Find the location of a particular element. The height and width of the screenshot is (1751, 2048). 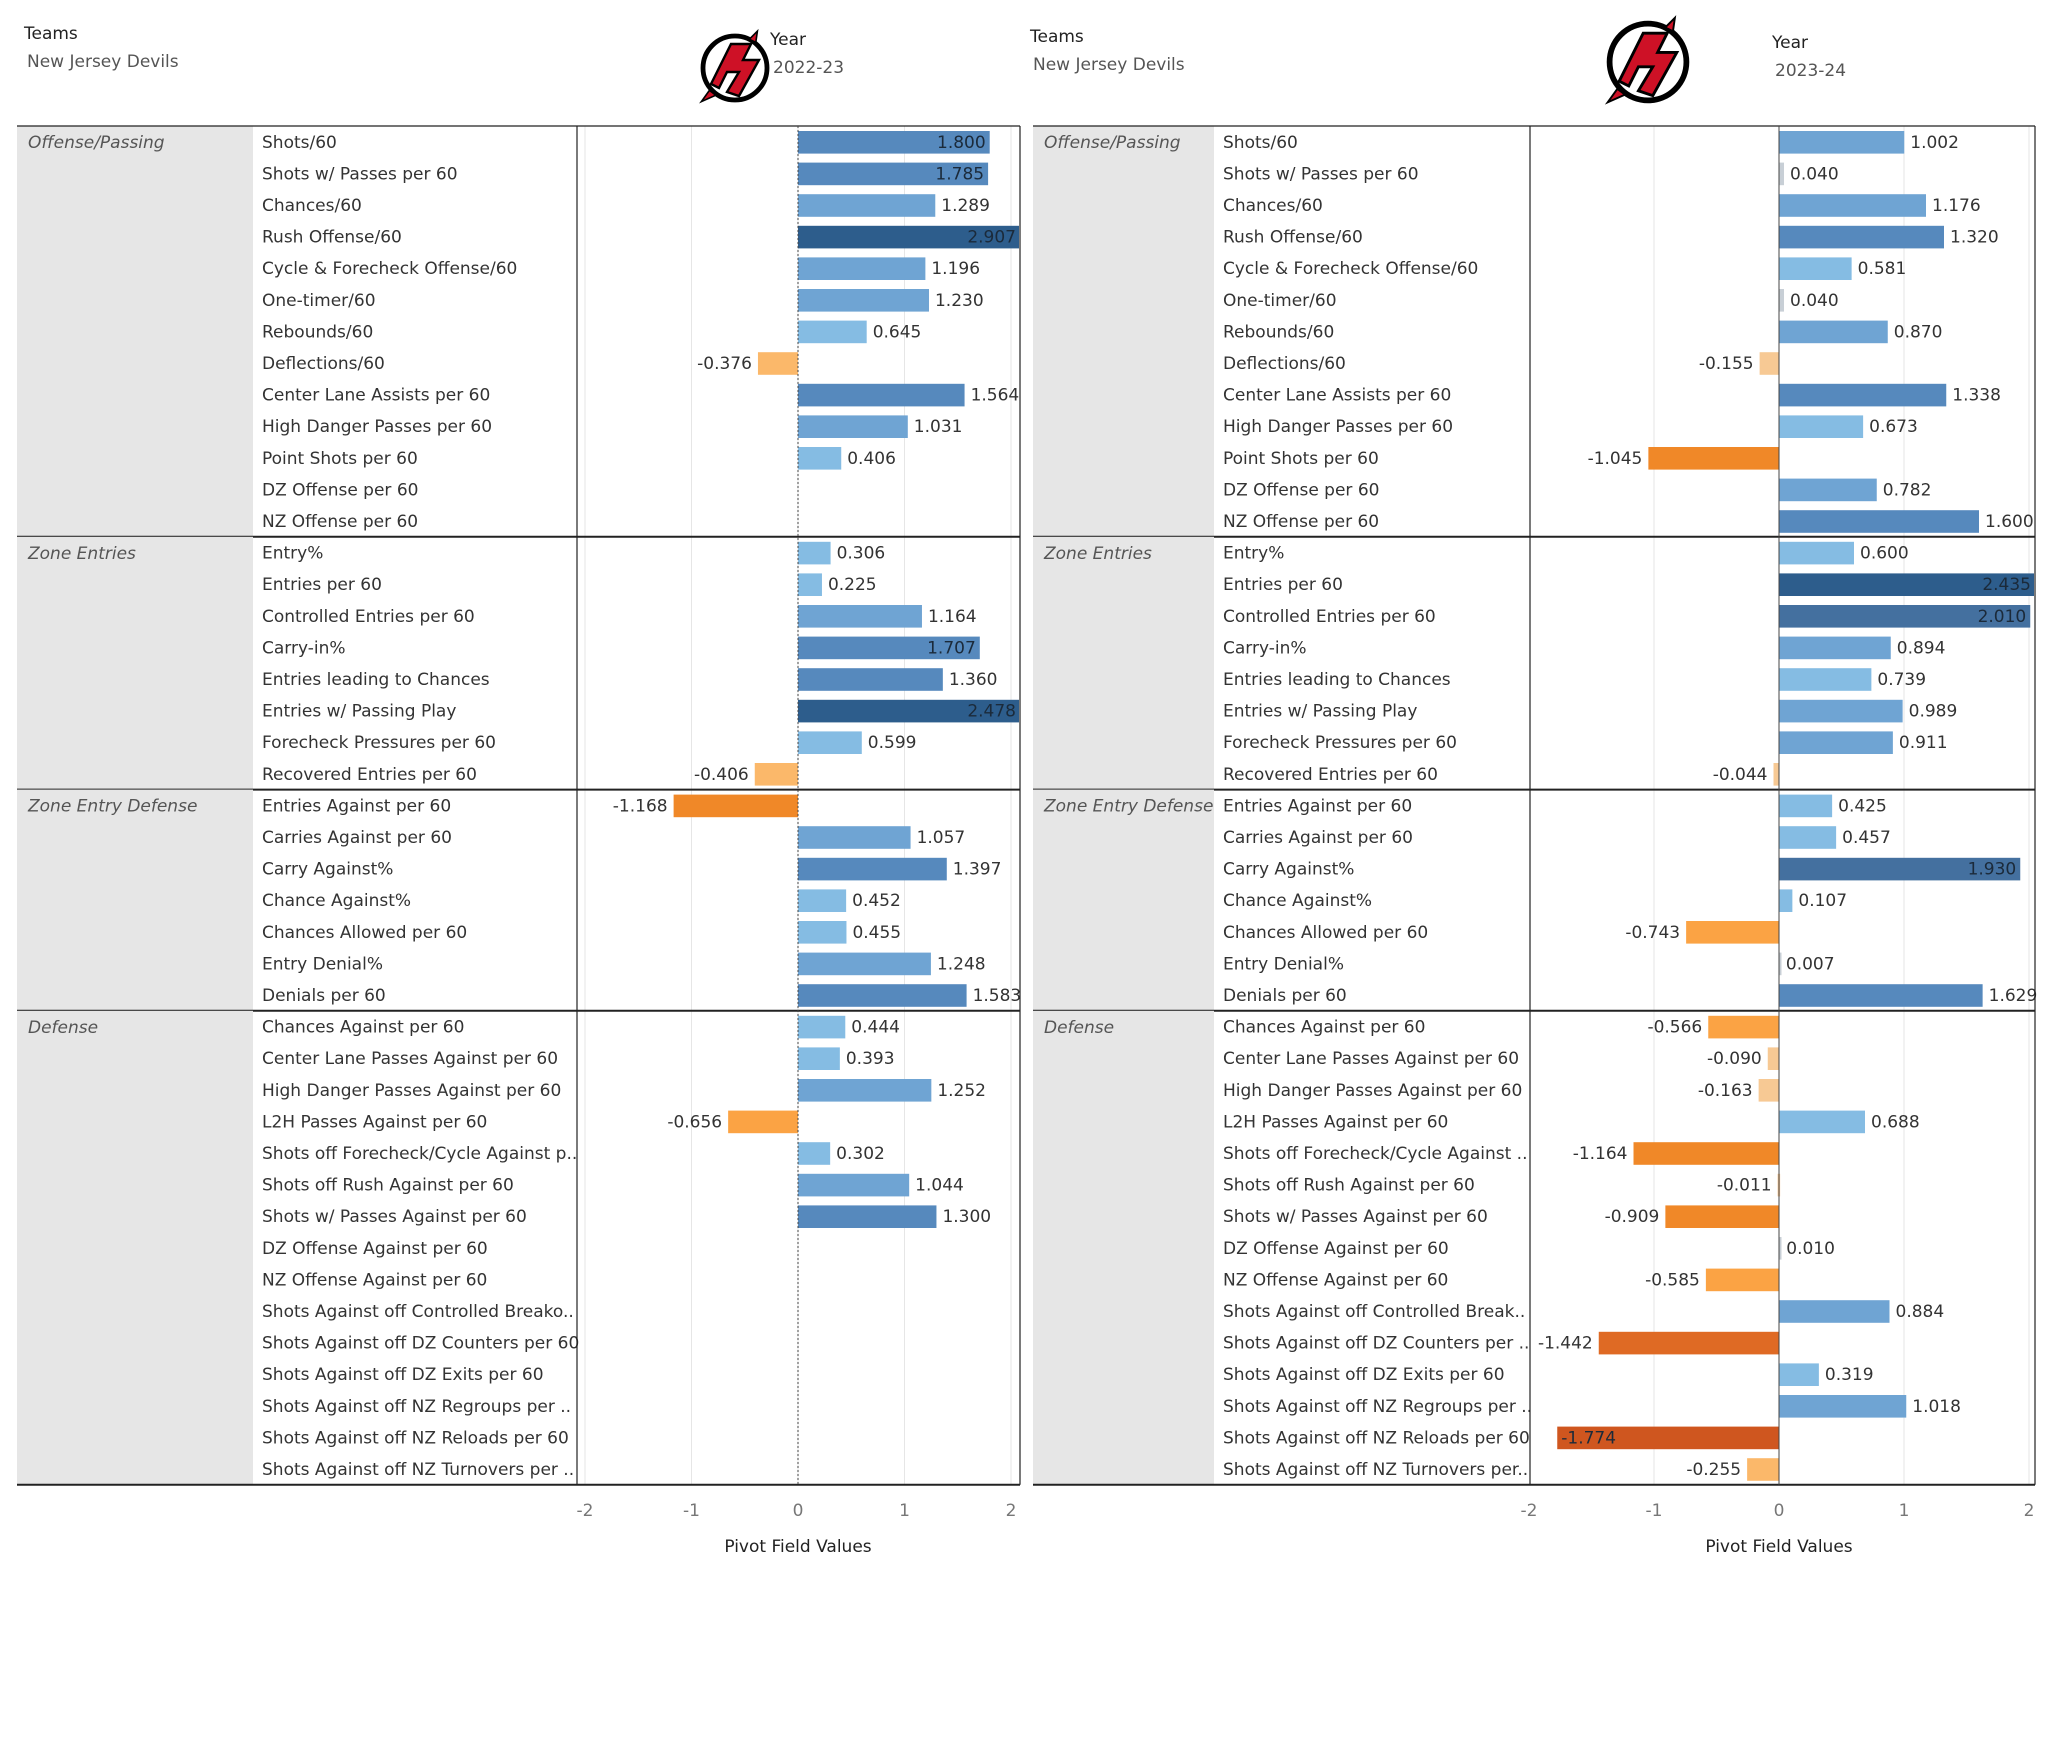

x-tick-label: 2 is located at coordinates (1011, 1511).